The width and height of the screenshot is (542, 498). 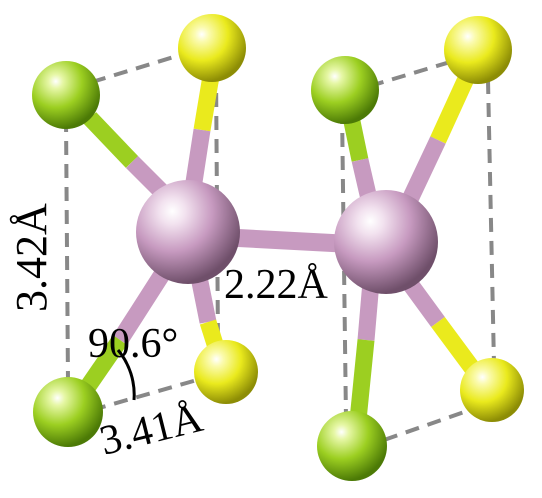 What do you see at coordinates (344, 265) in the screenshot?
I see `dash-right-inner-vertical` at bounding box center [344, 265].